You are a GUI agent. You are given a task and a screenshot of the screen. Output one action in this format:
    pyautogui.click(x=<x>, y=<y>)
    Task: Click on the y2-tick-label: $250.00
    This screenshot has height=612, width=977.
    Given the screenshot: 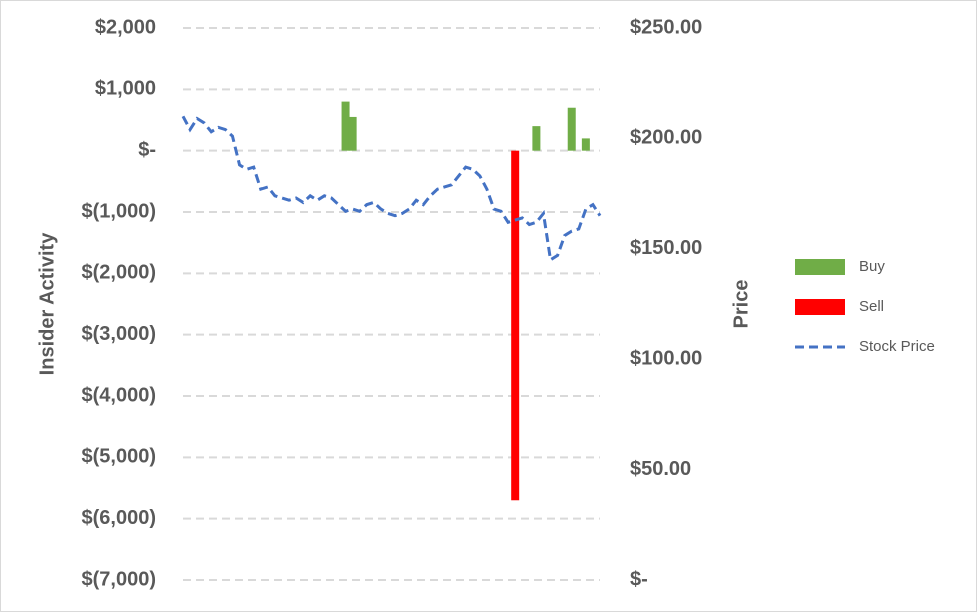 What is the action you would take?
    pyautogui.click(x=666, y=27)
    